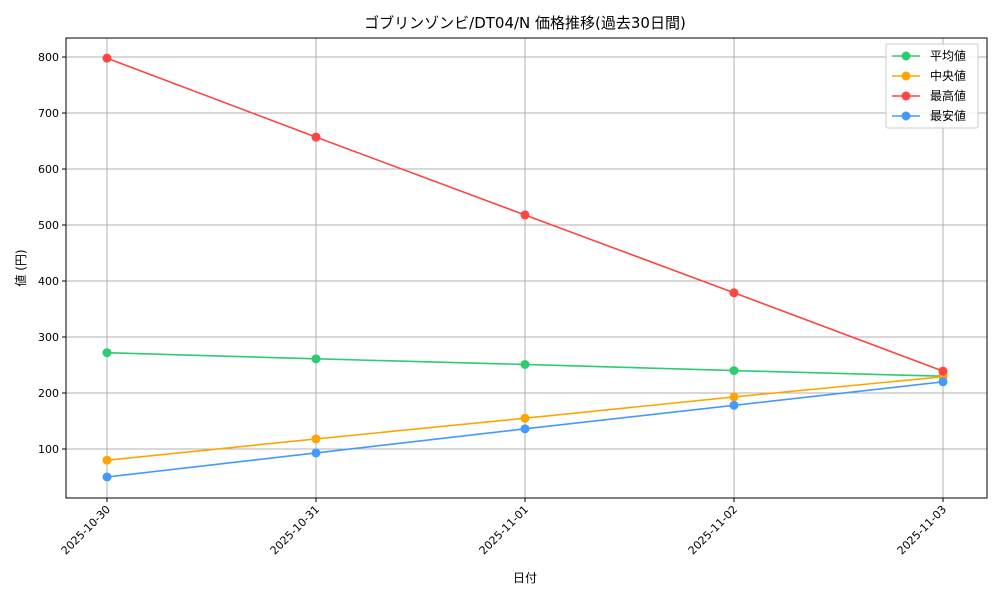  I want to click on y-tick-label: 500, so click(48, 225).